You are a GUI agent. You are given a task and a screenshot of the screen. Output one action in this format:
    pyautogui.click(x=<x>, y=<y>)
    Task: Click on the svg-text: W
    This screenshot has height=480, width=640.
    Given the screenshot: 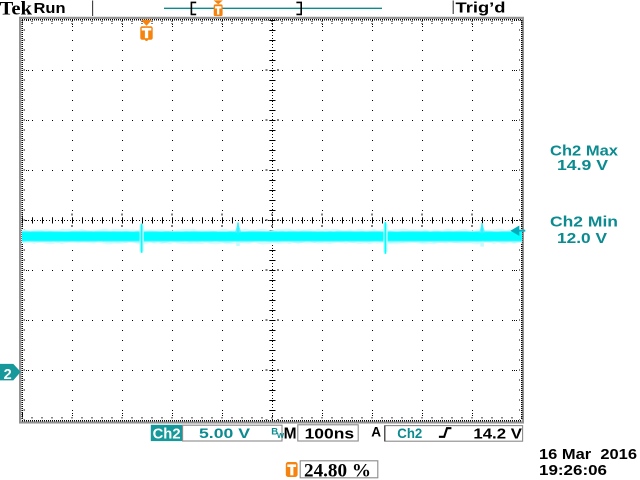 What is the action you would take?
    pyautogui.click(x=281, y=435)
    